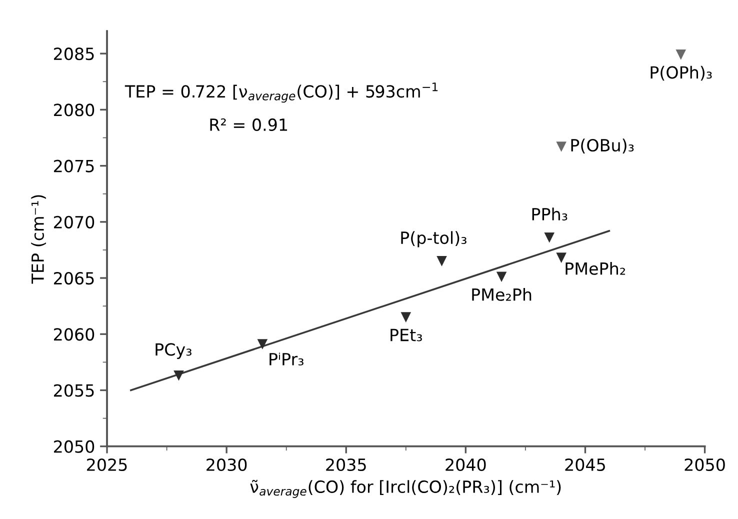 The image size is (738, 519). What do you see at coordinates (596, 268) in the screenshot?
I see `annotation: PMePh₂` at bounding box center [596, 268].